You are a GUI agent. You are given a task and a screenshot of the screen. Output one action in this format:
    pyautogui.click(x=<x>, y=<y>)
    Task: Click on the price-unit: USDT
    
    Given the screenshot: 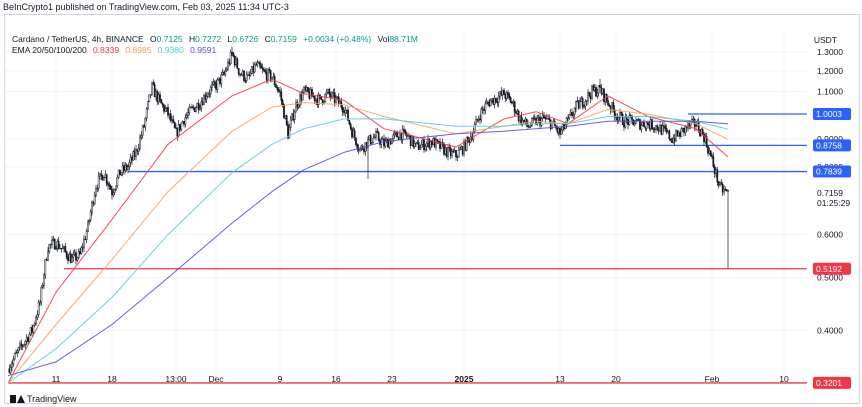 What is the action you would take?
    pyautogui.click(x=825, y=40)
    